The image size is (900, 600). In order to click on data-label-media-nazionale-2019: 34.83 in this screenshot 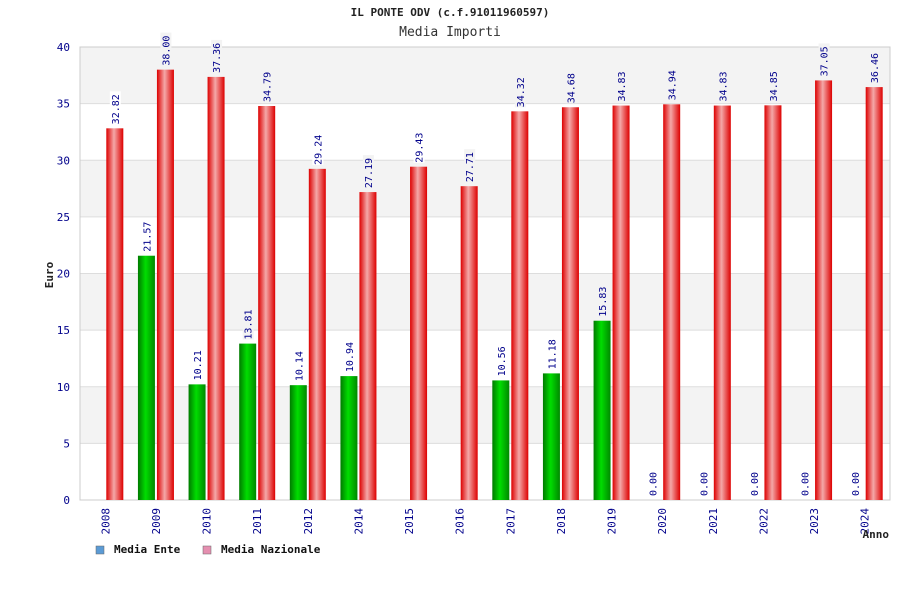, I will do `click(622, 86)`.